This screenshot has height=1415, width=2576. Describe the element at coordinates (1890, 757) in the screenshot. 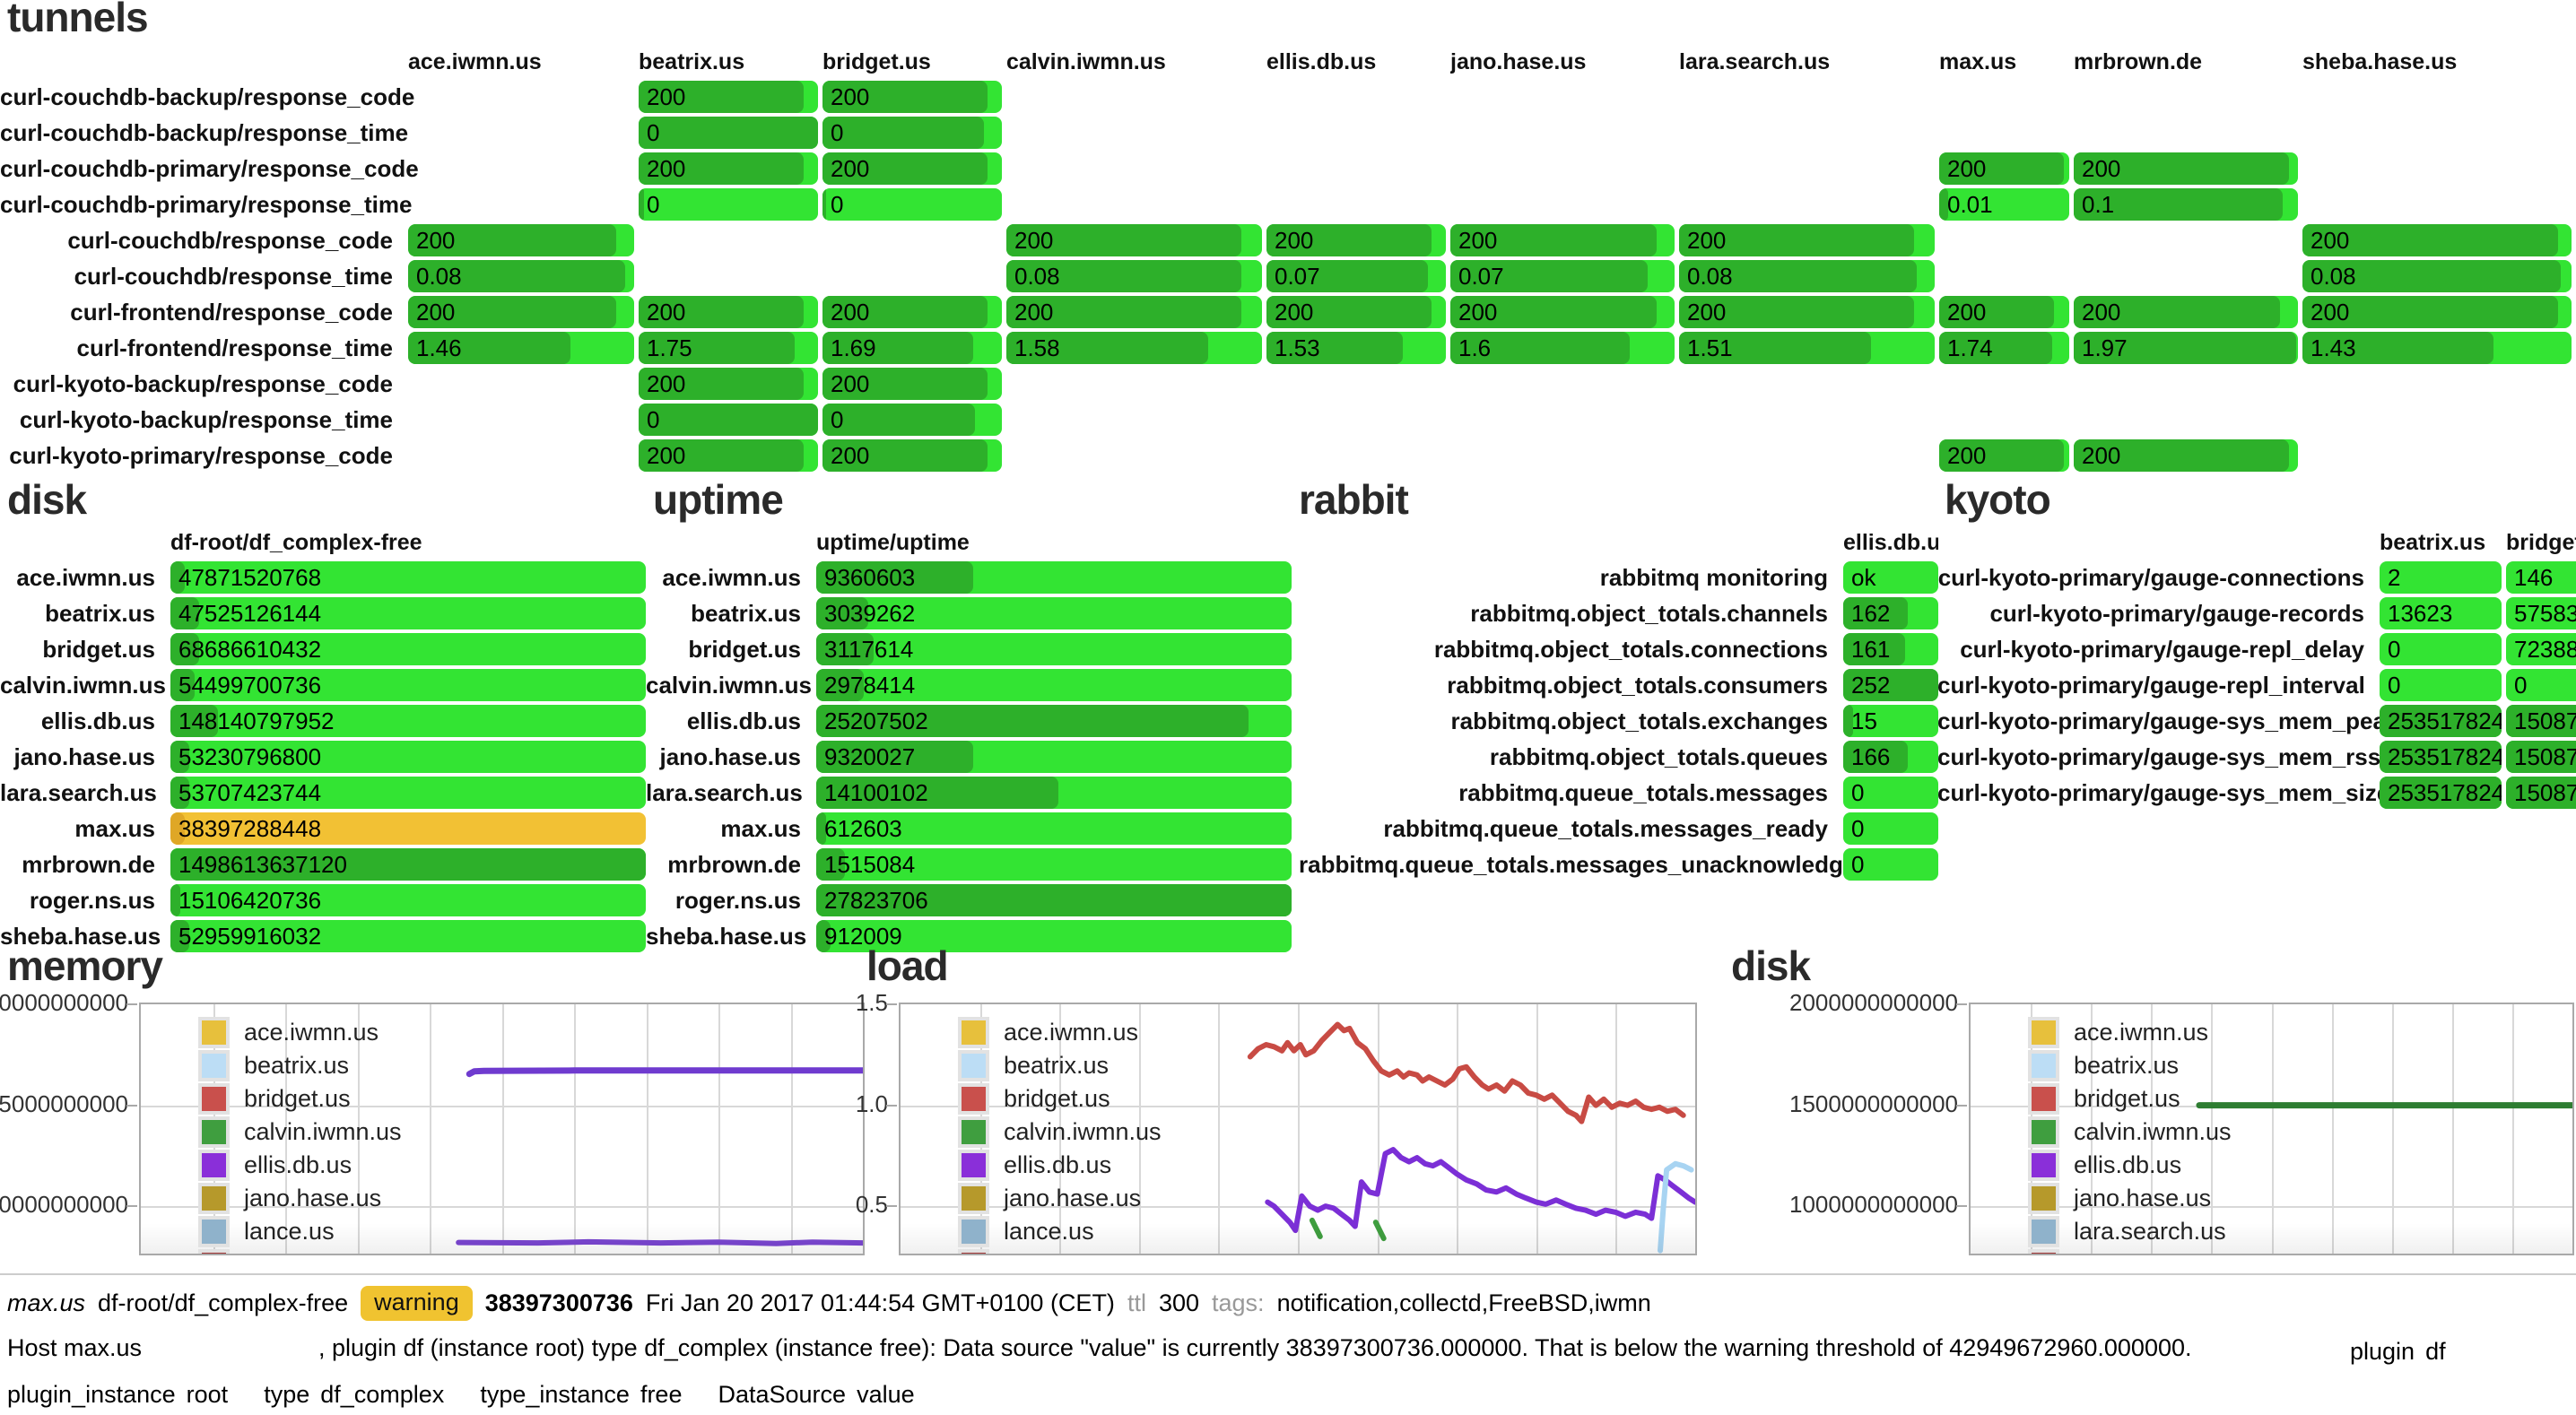

I see `metric-bar: 166` at that location.